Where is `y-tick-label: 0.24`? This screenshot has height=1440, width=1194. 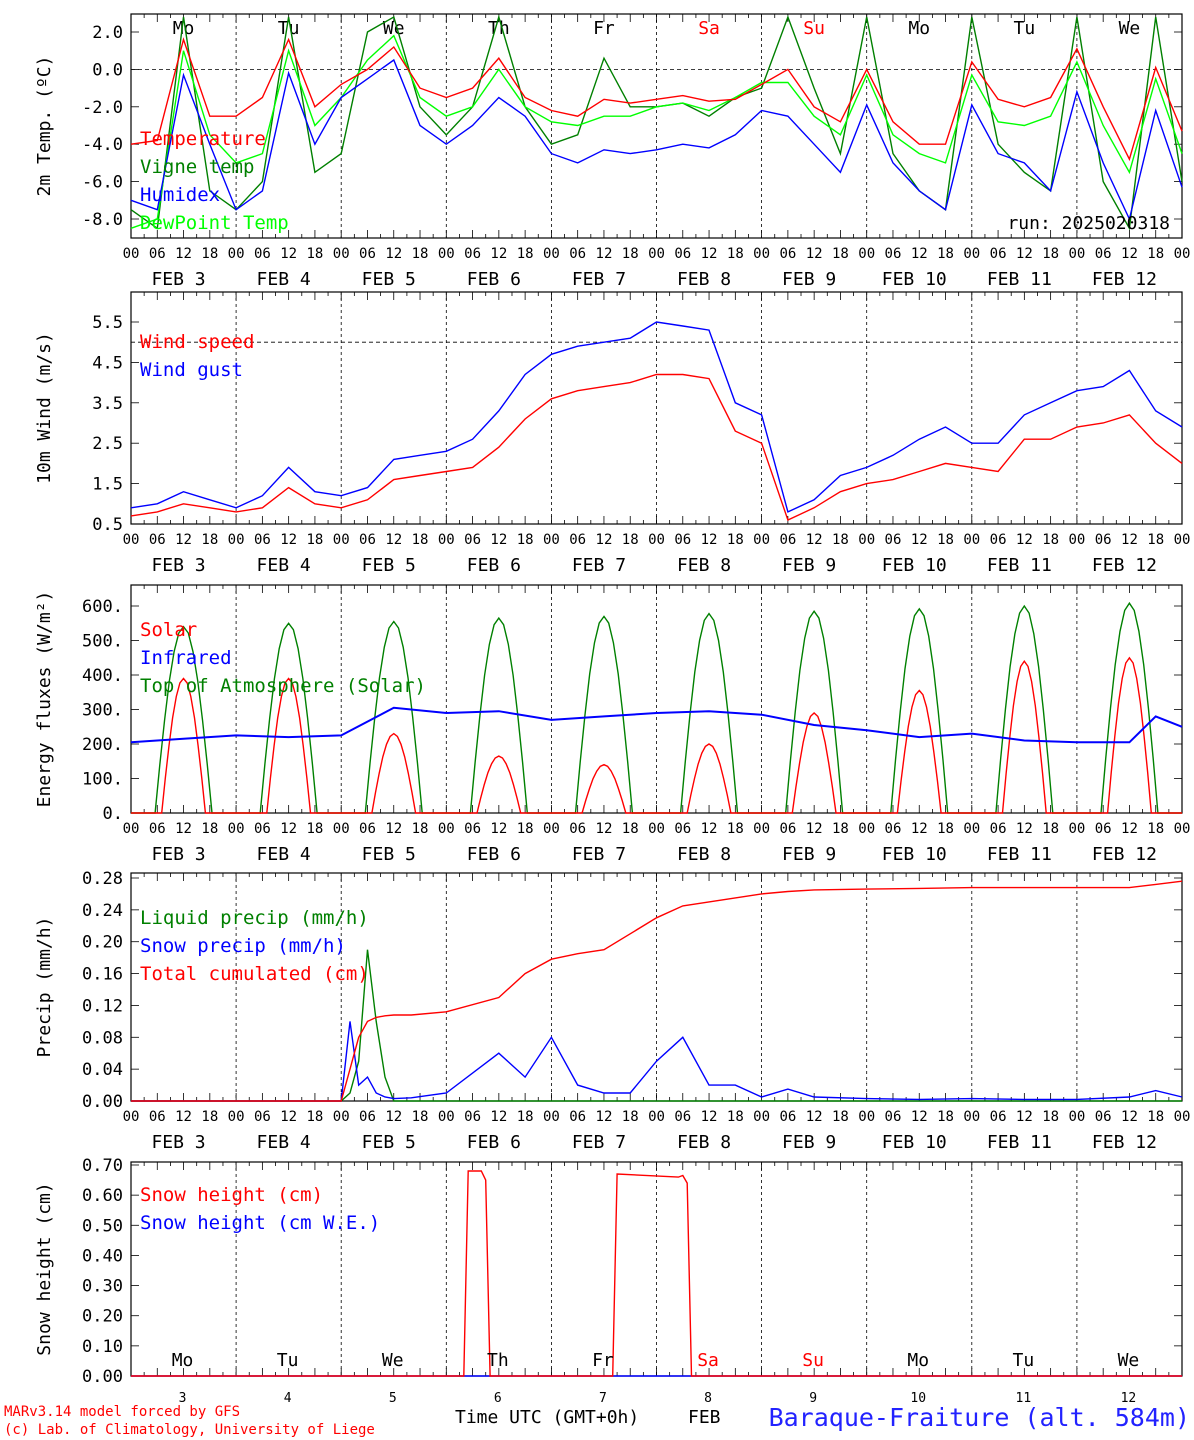 y-tick-label: 0.24 is located at coordinates (102, 911).